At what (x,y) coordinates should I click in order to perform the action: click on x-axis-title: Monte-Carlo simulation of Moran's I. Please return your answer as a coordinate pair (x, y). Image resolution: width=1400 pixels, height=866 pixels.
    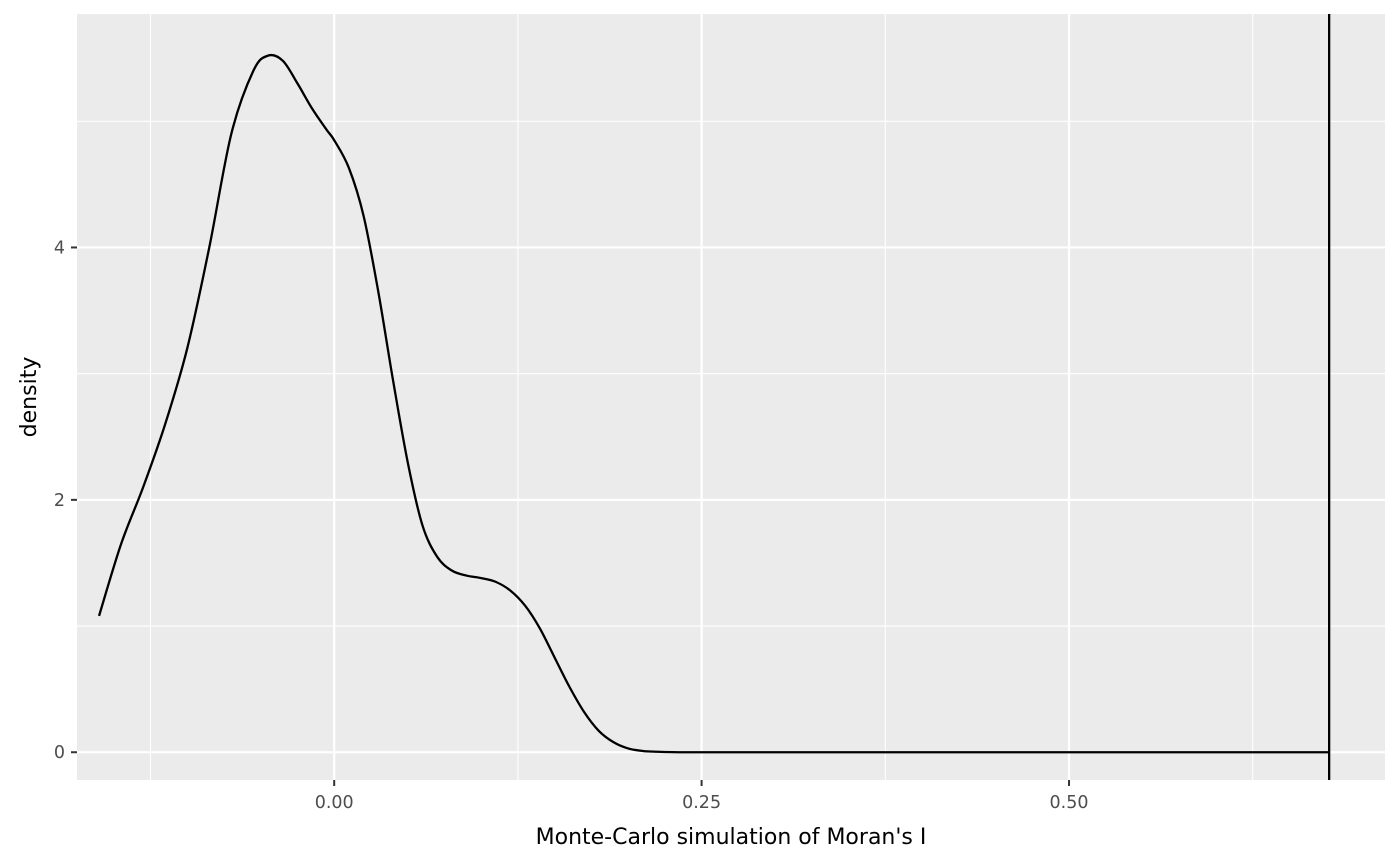
    Looking at the image, I should click on (731, 837).